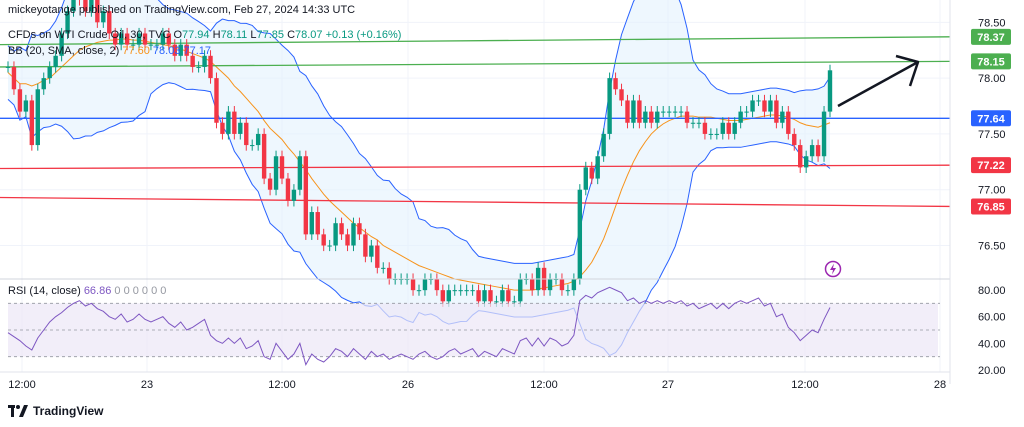 This screenshot has width=1024, height=427. What do you see at coordinates (475, 41) in the screenshot?
I see `resistance-line` at bounding box center [475, 41].